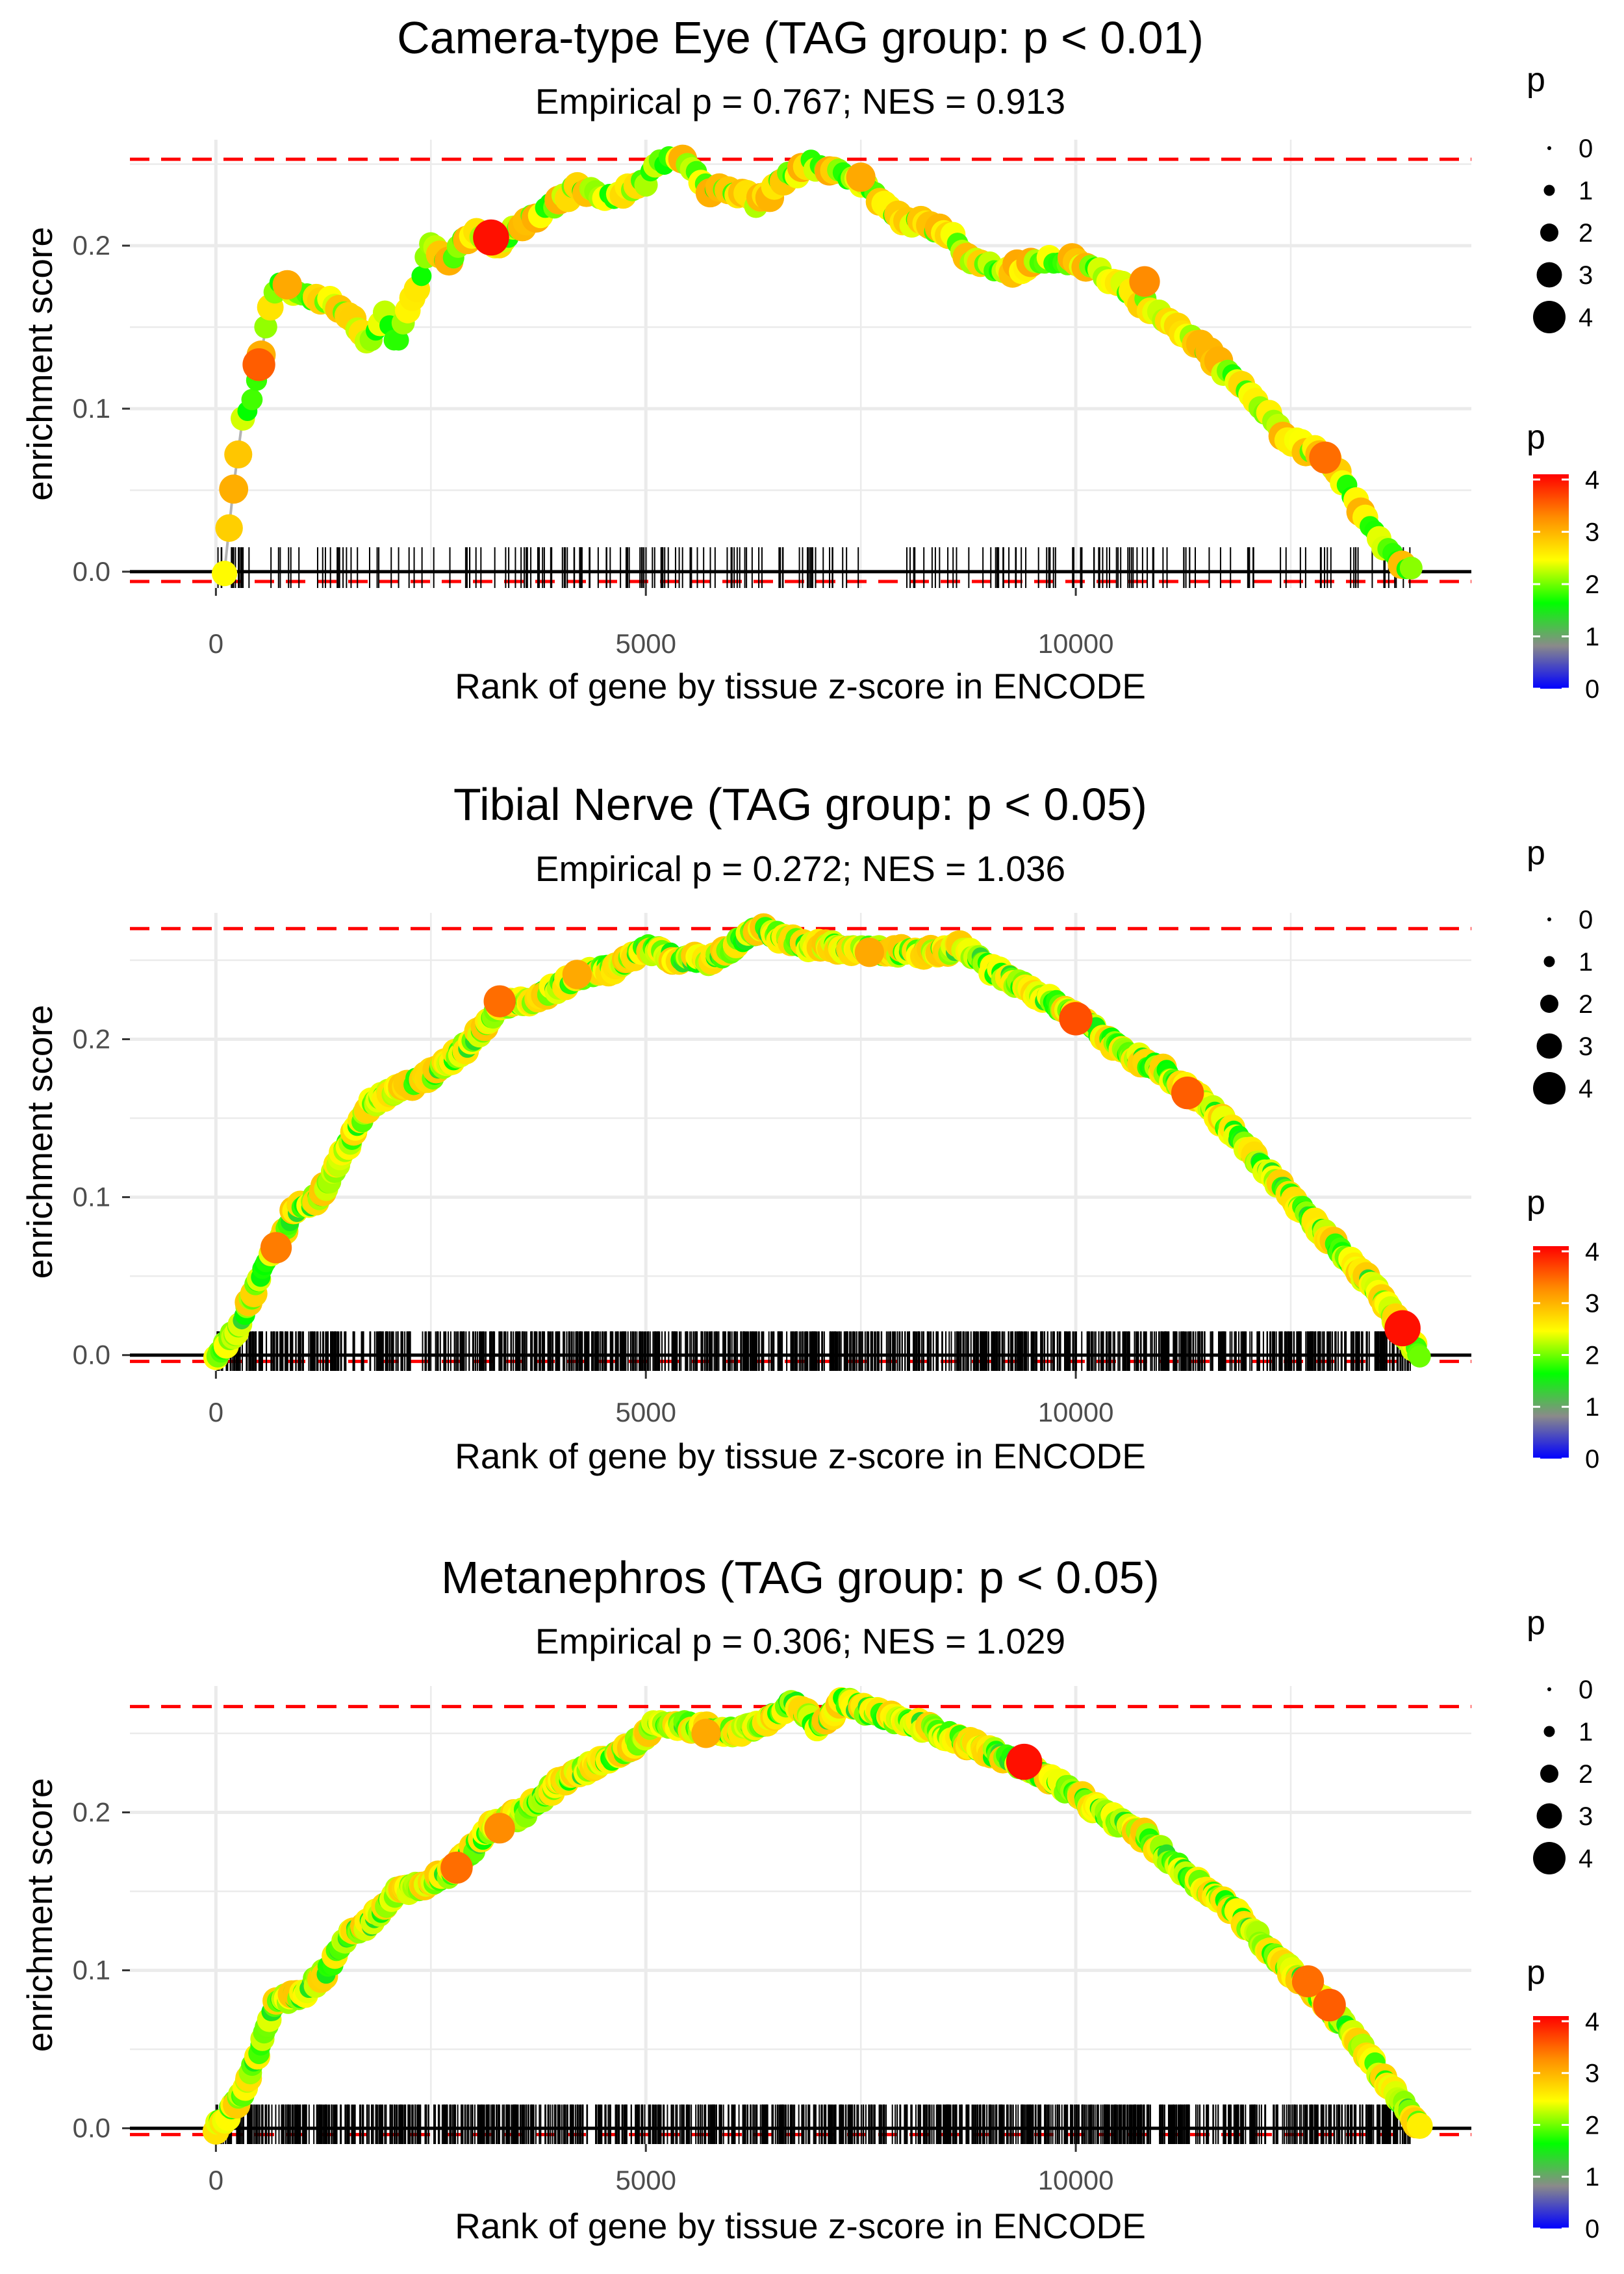 Image resolution: width=1624 pixels, height=2274 pixels. Describe the element at coordinates (800, 869) in the screenshot. I see `chart-subtitle: Empirical p = 0.272; NES = 1.036` at that location.